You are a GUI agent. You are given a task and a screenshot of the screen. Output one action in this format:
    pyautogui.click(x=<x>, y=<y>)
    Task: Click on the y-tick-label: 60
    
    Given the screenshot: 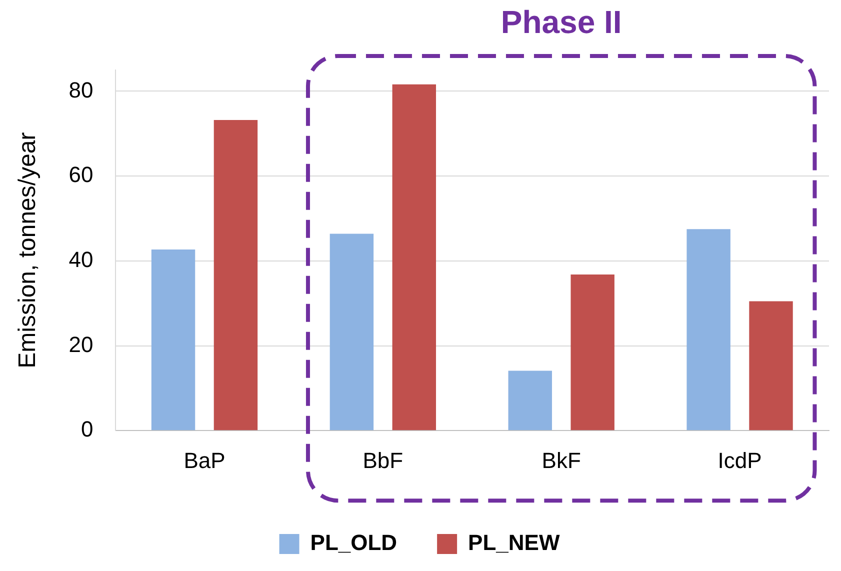 What is the action you would take?
    pyautogui.click(x=81, y=175)
    